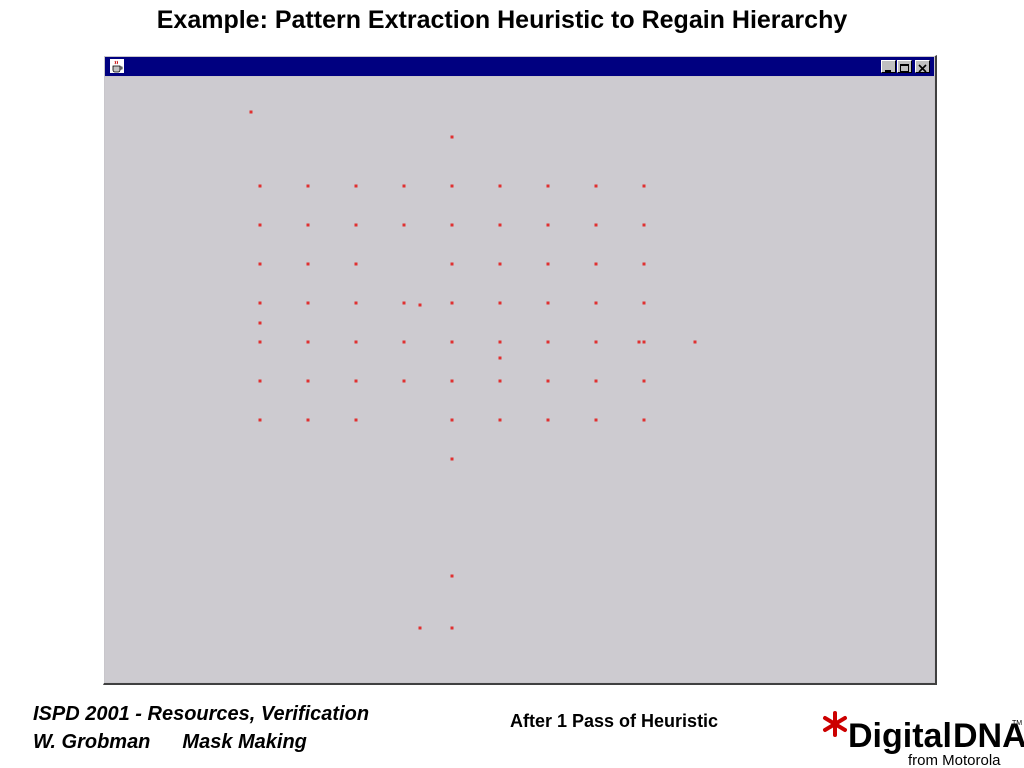 The image size is (1024, 768). I want to click on window-titlebar, so click(519, 66).